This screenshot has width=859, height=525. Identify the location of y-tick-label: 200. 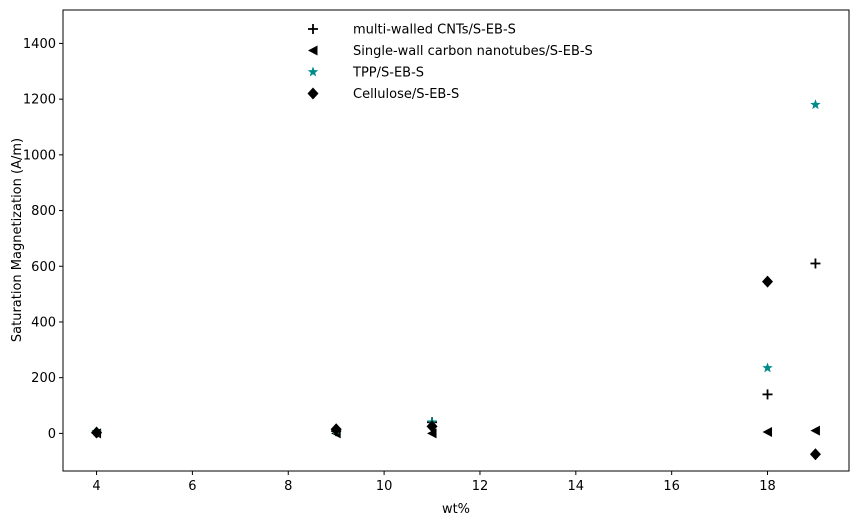
(43, 378).